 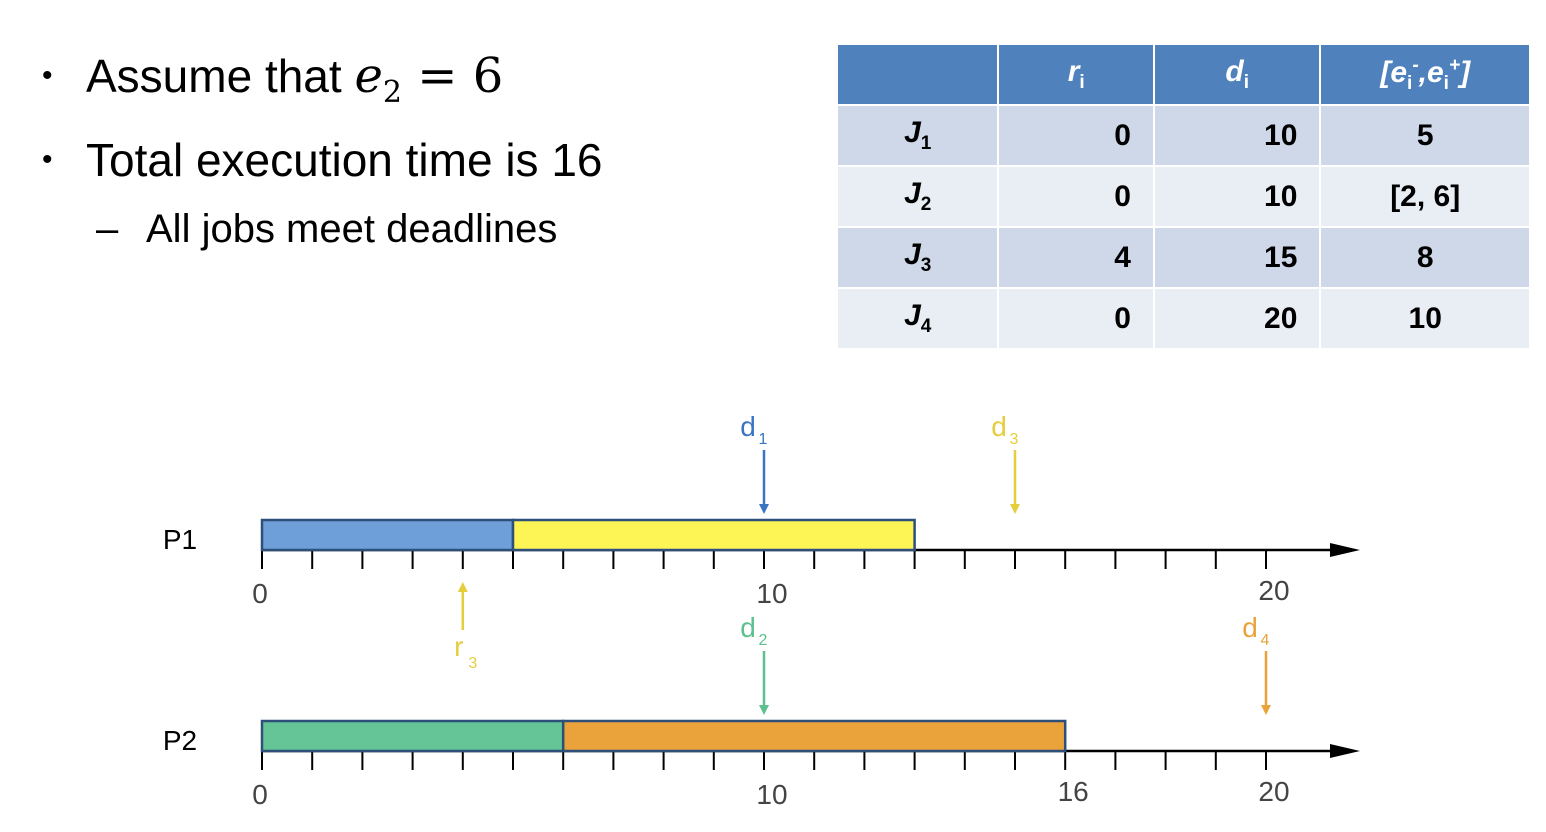 I want to click on header-release-letter: r, so click(x=1073, y=71).